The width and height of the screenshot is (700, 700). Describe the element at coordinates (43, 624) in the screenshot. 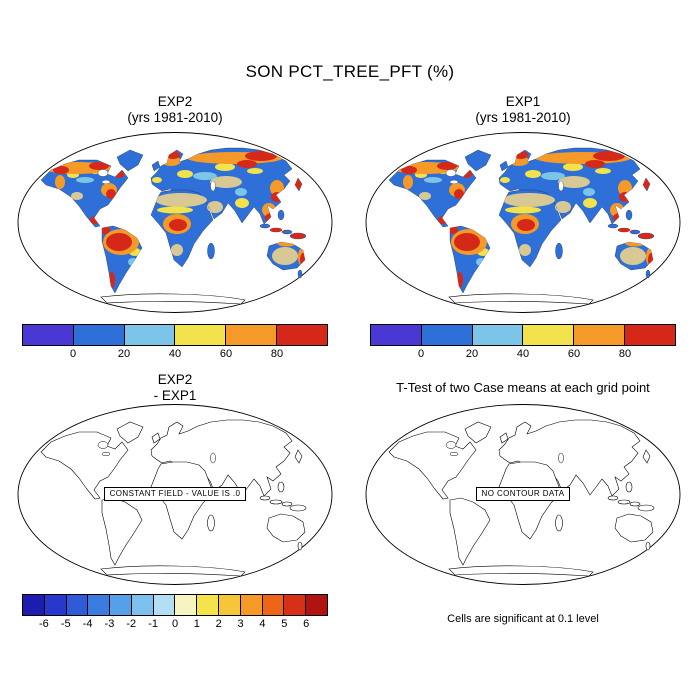

I see `colorbar-tick-label: -6` at that location.